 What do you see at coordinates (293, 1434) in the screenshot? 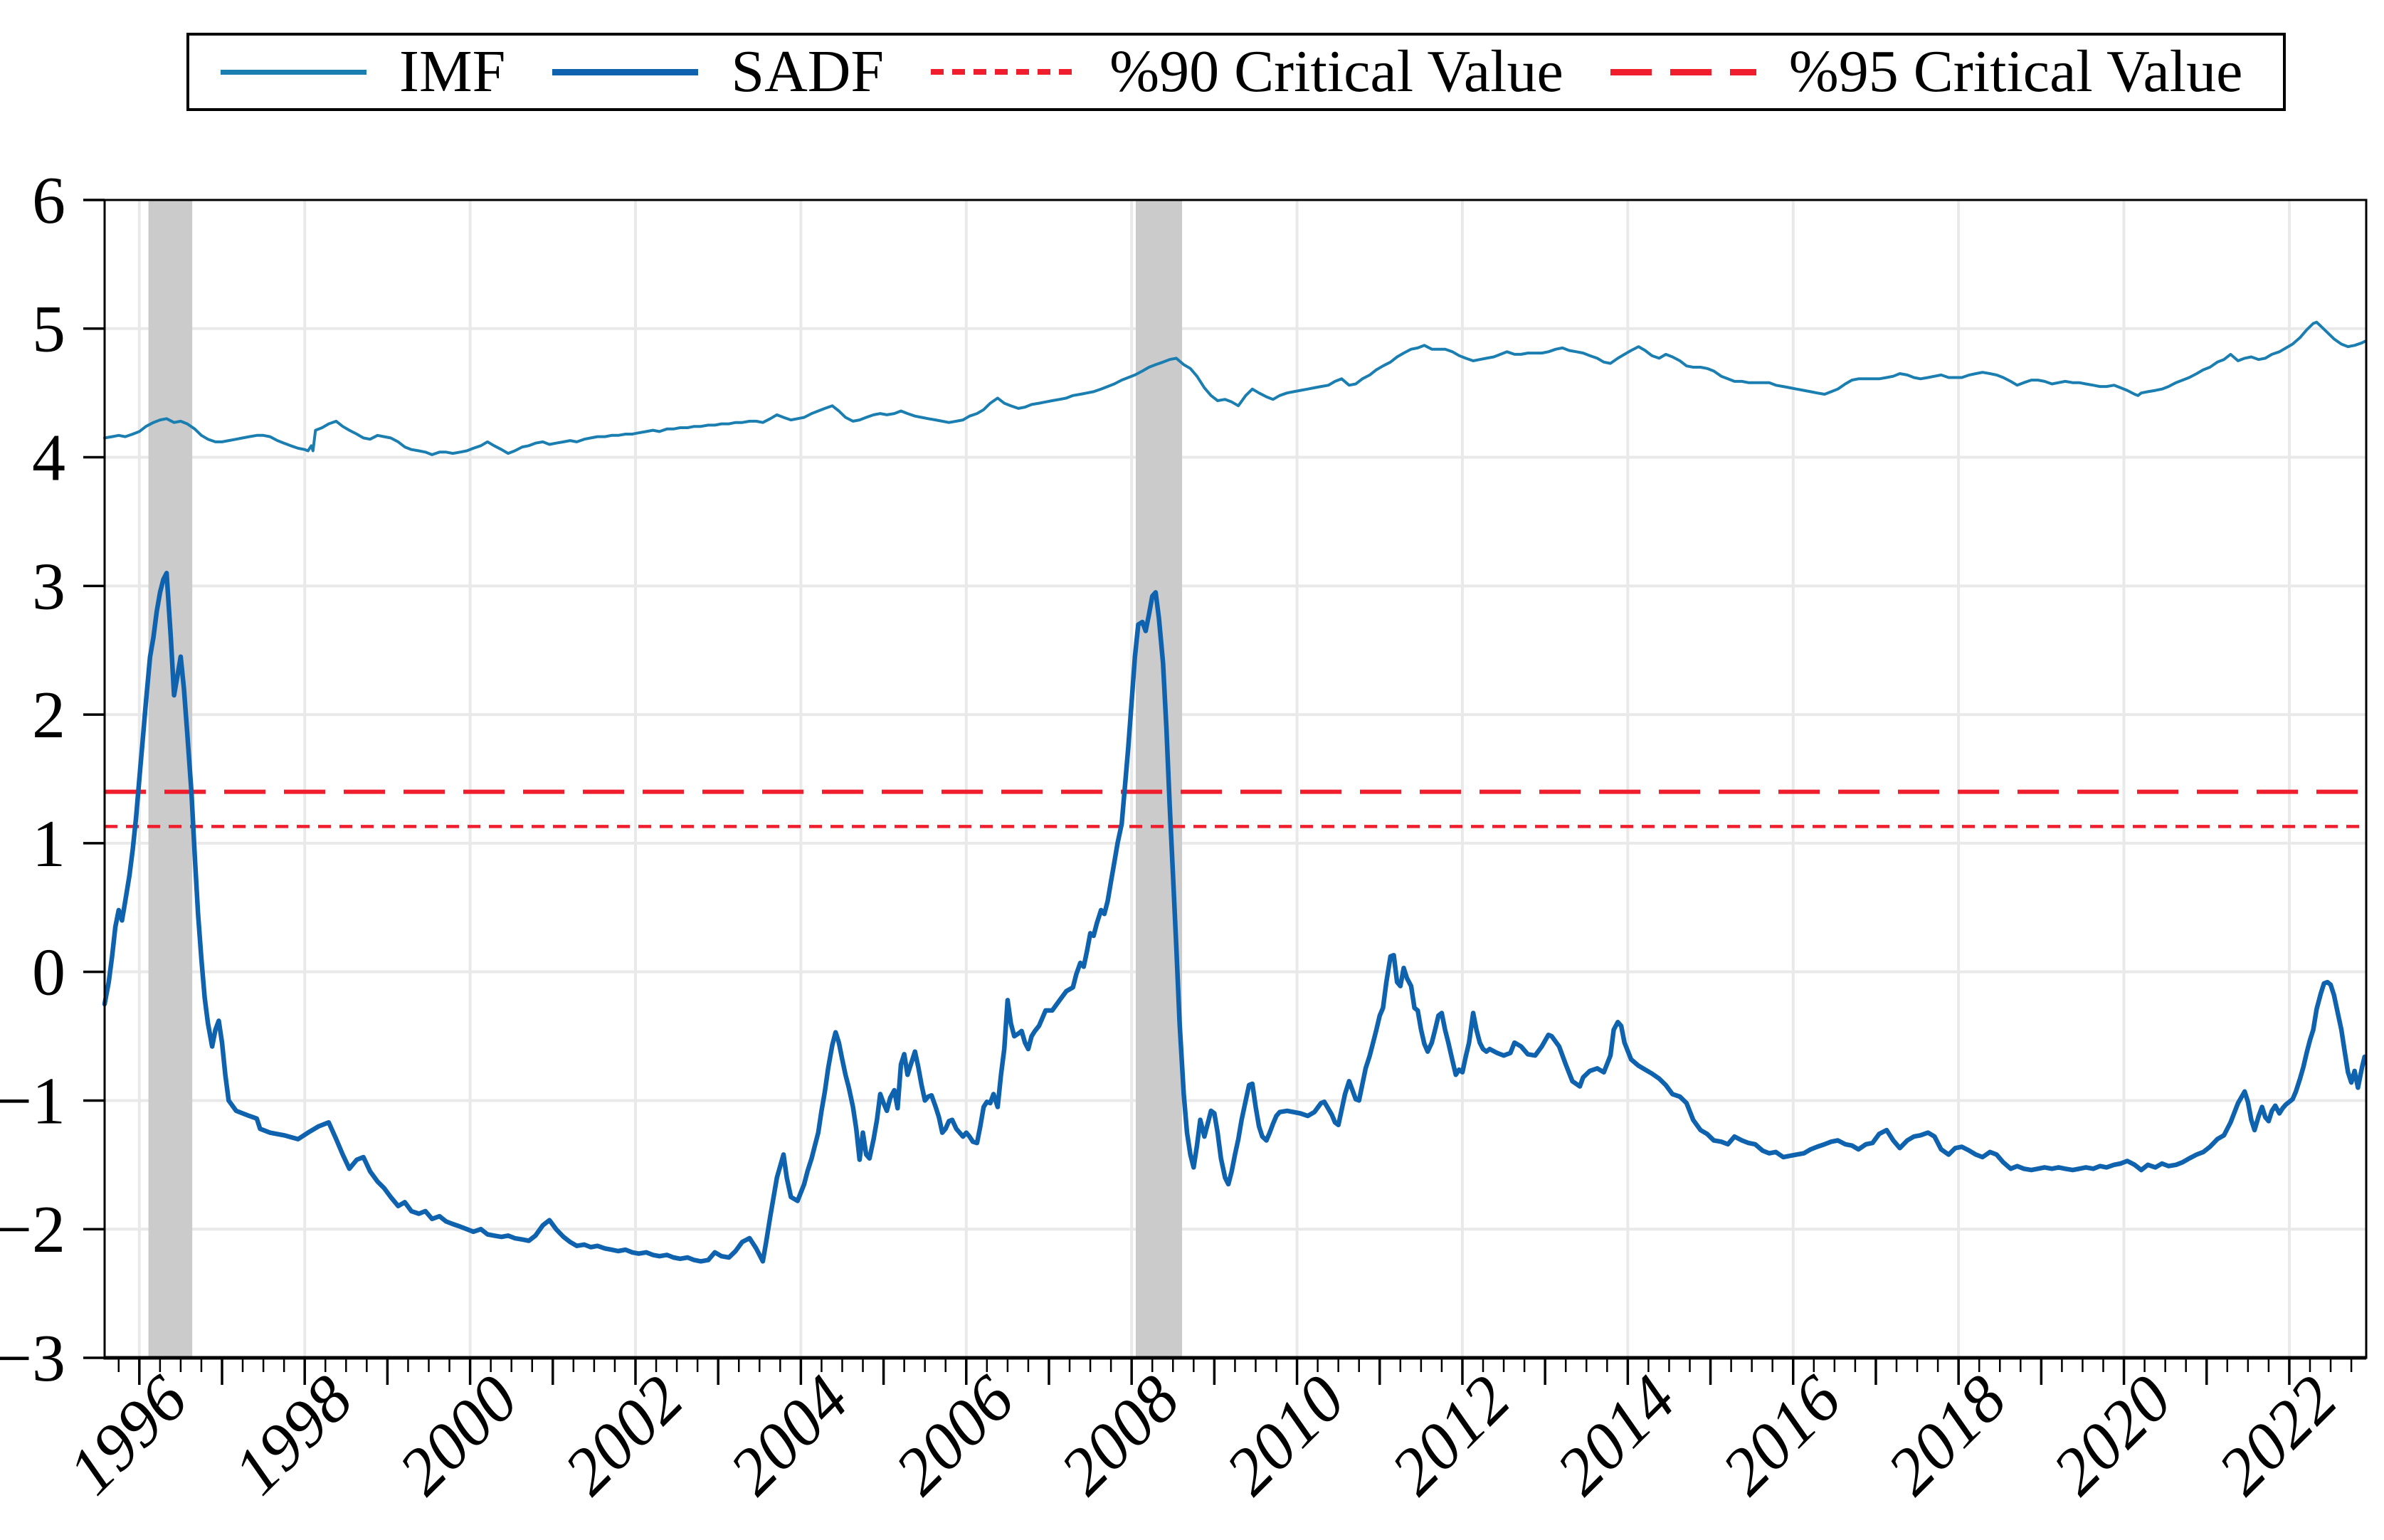
I see `x-tick-label: 1998` at bounding box center [293, 1434].